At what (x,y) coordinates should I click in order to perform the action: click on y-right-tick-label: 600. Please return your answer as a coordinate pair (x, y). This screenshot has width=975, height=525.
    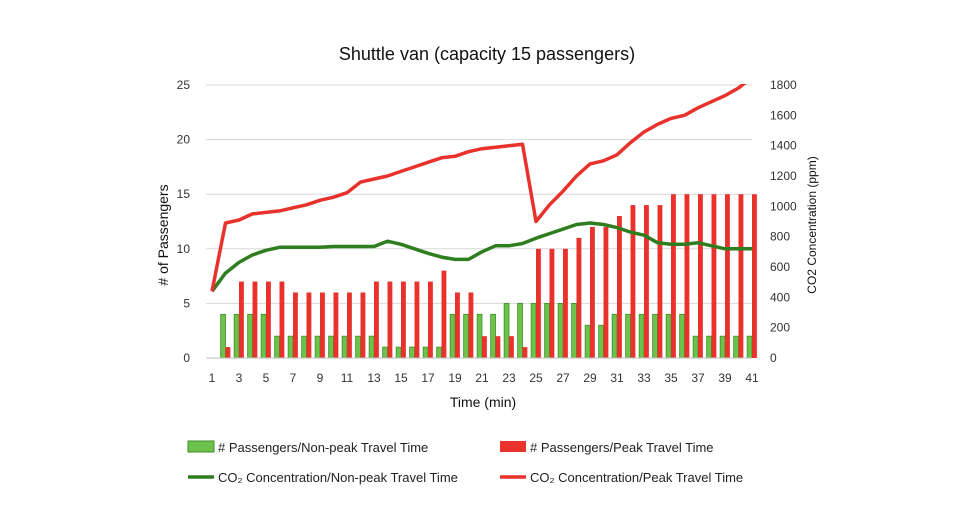
    Looking at the image, I should click on (780, 267).